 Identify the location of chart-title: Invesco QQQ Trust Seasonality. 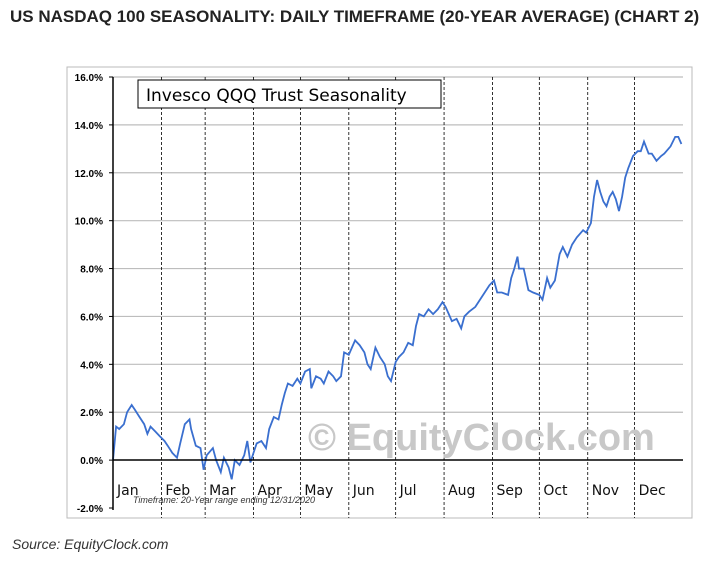
(276, 96).